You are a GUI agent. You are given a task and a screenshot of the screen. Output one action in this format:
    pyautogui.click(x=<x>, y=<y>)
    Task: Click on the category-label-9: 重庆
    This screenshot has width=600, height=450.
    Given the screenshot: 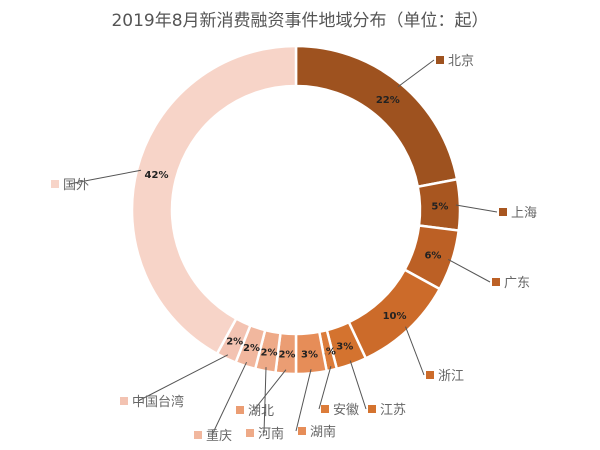 What is the action you would take?
    pyautogui.click(x=219, y=436)
    